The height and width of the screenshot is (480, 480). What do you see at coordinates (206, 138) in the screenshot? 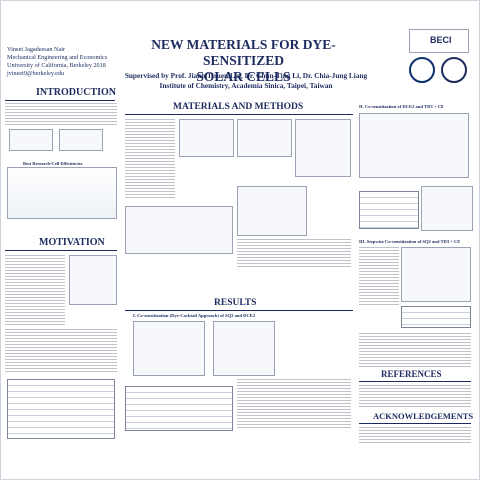
I see `dssc-construction-figure` at bounding box center [206, 138].